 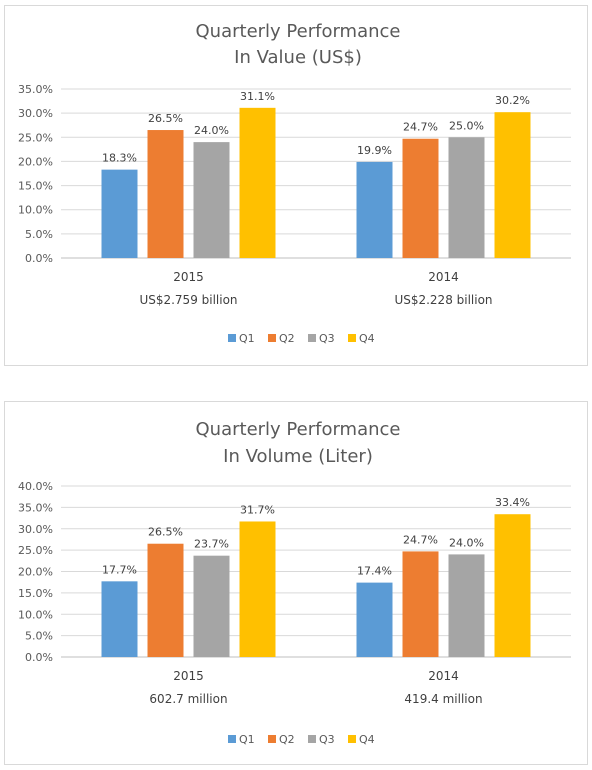 I want to click on data-label: 18.3%, so click(x=119, y=158).